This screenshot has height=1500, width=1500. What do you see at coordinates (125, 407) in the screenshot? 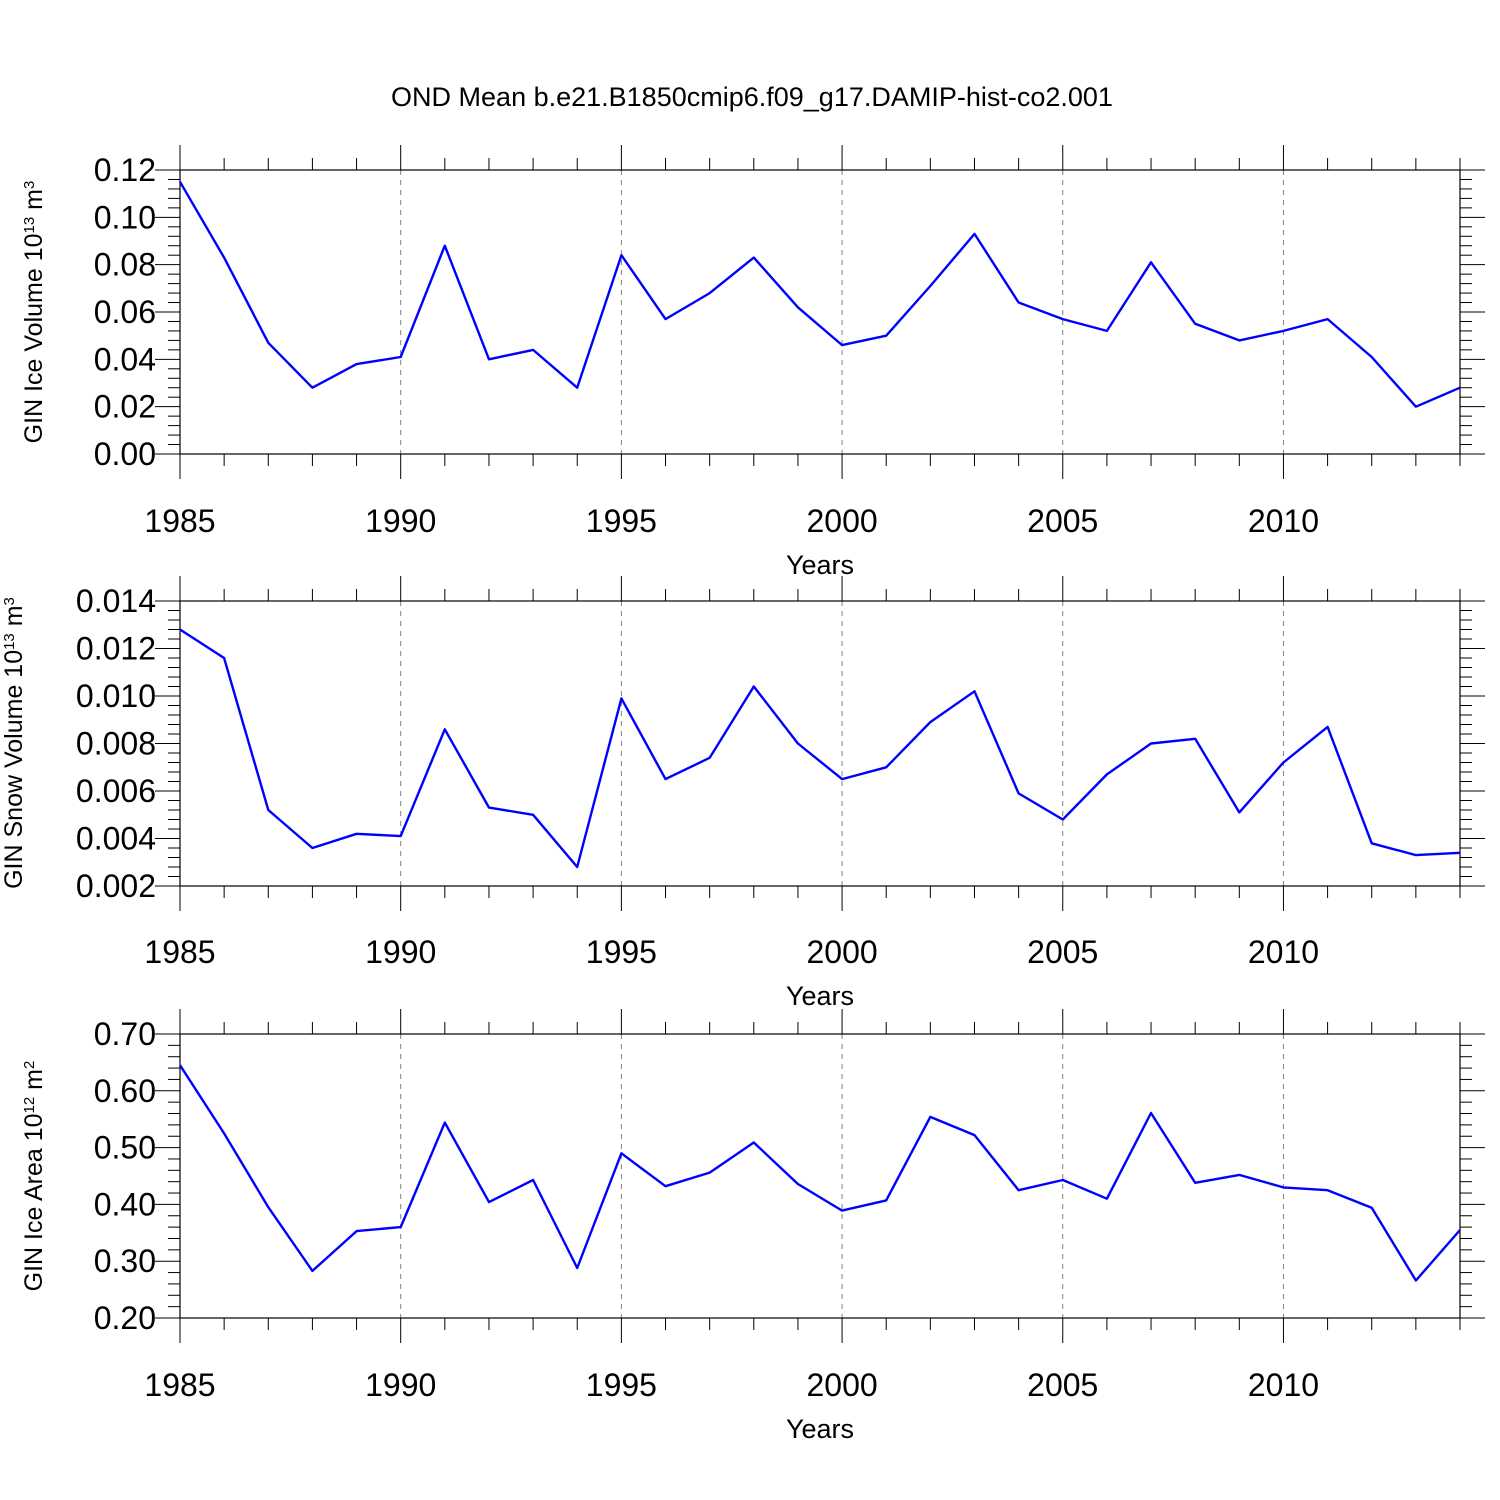
I see `y-tick-label: 0.02` at bounding box center [125, 407].